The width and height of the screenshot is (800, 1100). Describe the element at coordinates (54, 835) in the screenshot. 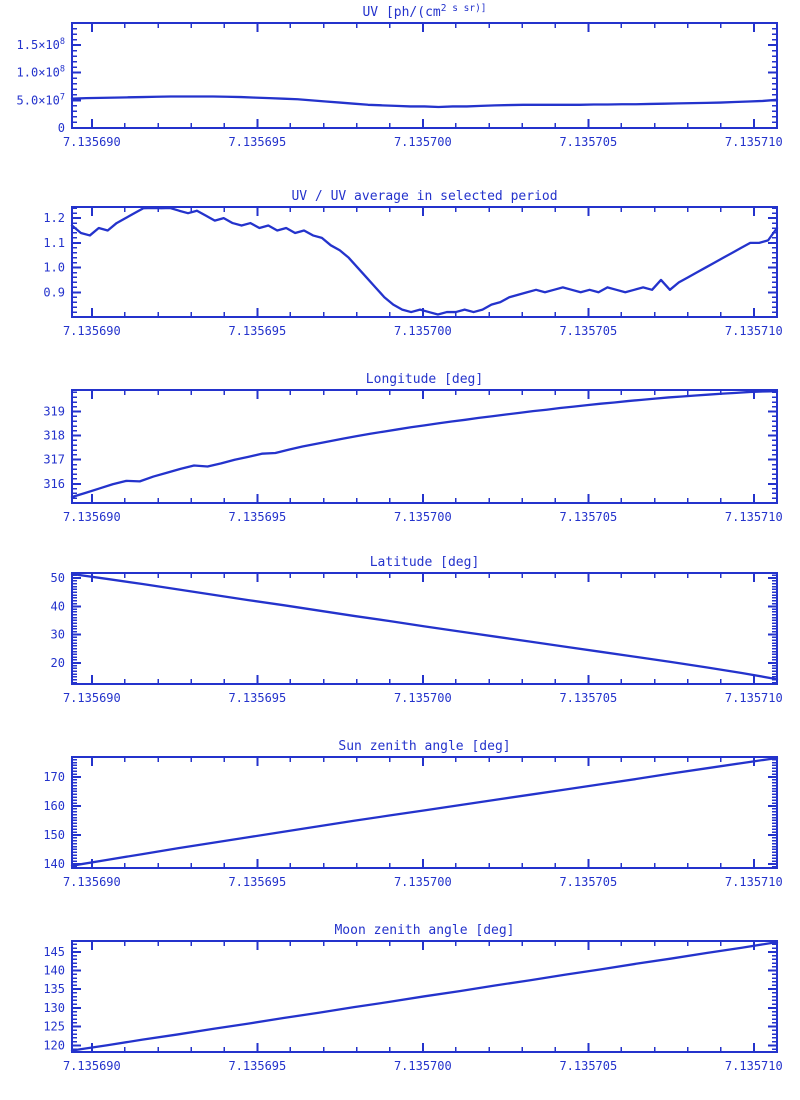

I see `y-tick-label: 150` at that location.